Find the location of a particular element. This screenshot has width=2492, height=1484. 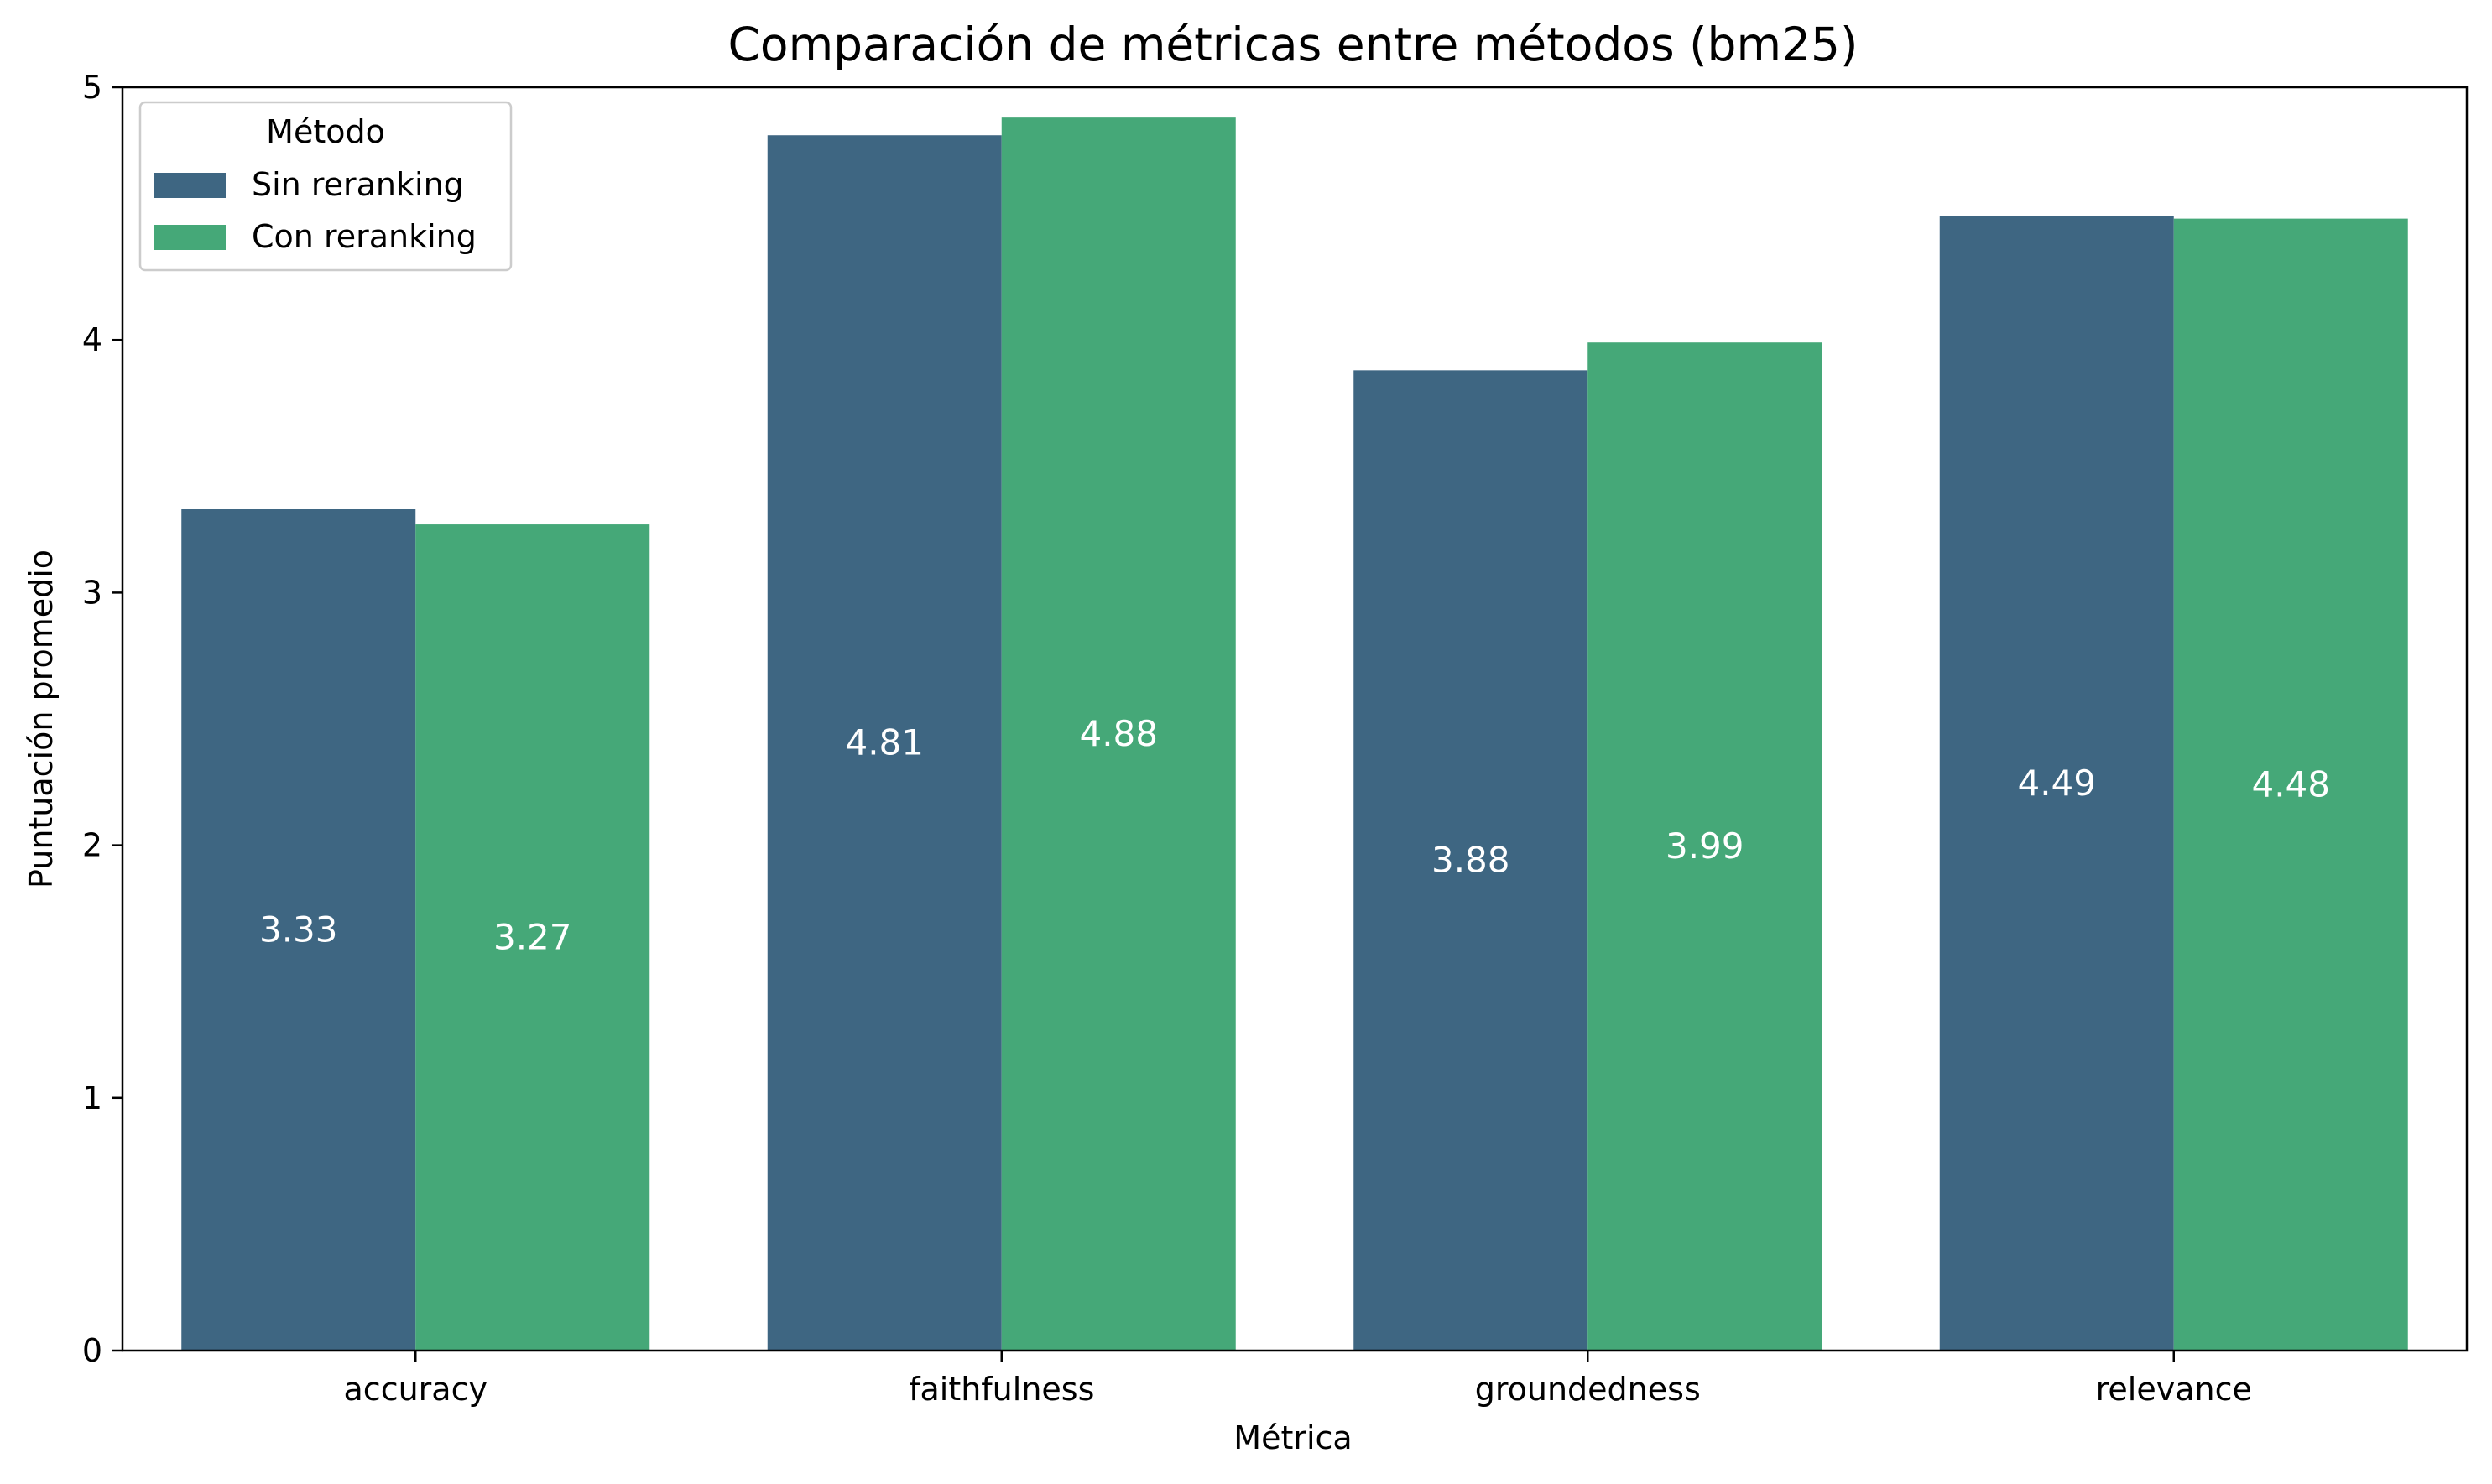

x-tick-label-groundedness: groundedness is located at coordinates (1588, 1389).